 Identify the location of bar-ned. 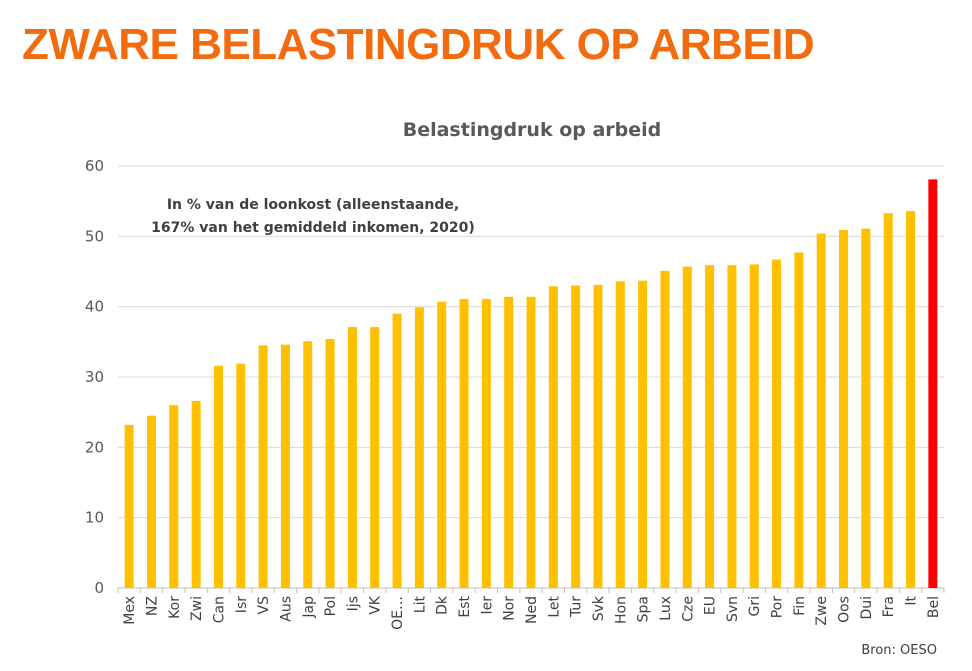
(531, 442).